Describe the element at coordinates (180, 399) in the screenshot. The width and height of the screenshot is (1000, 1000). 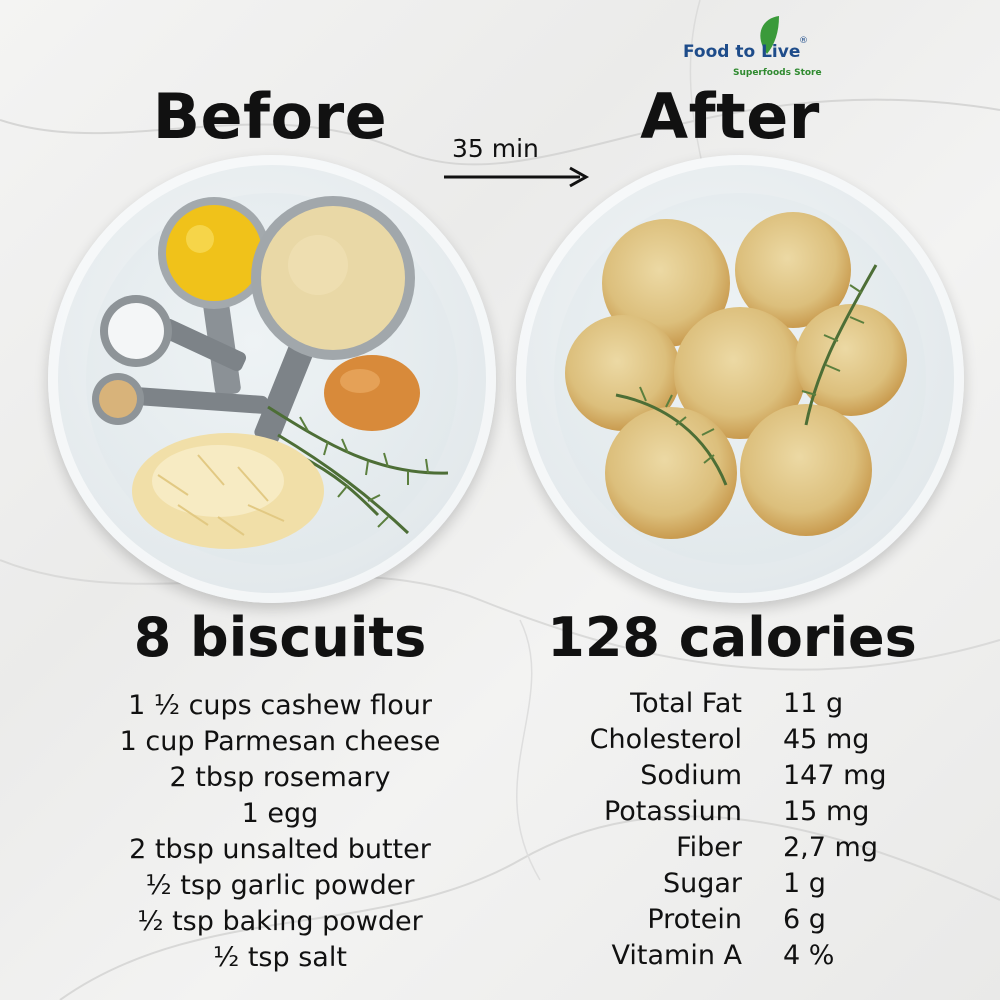
I see `garlic-spoon-icon` at that location.